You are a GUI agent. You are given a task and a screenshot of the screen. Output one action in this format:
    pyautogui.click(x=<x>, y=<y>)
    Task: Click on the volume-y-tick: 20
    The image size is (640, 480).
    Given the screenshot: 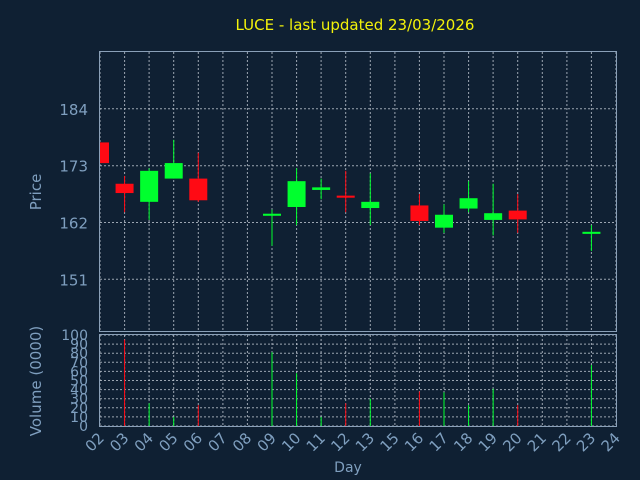 What is the action you would take?
    pyautogui.click(x=79, y=409)
    